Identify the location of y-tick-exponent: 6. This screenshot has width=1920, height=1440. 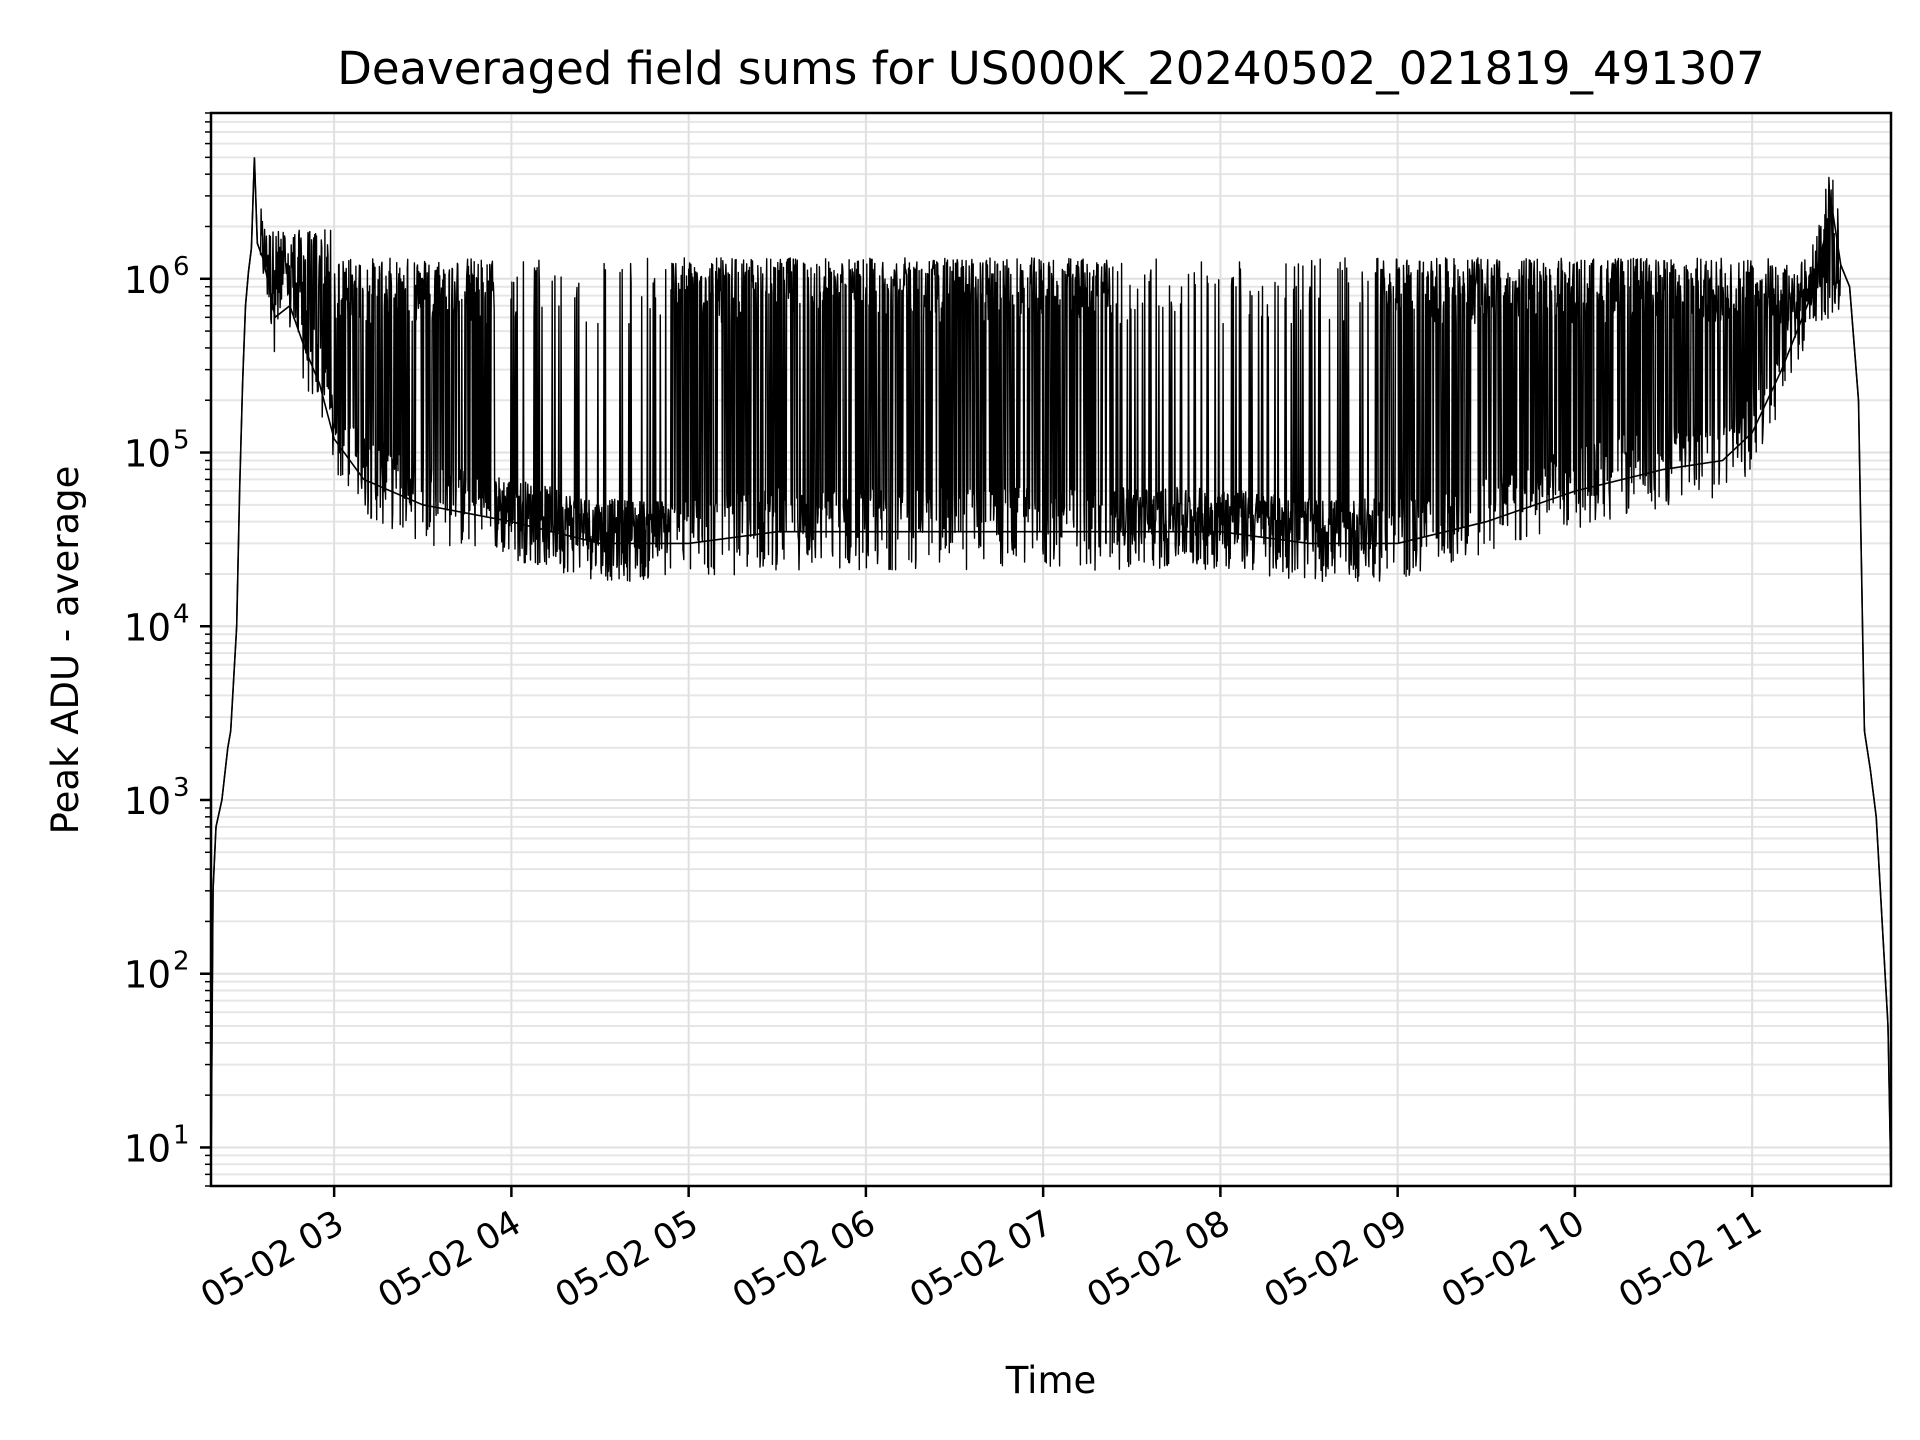
(181, 267).